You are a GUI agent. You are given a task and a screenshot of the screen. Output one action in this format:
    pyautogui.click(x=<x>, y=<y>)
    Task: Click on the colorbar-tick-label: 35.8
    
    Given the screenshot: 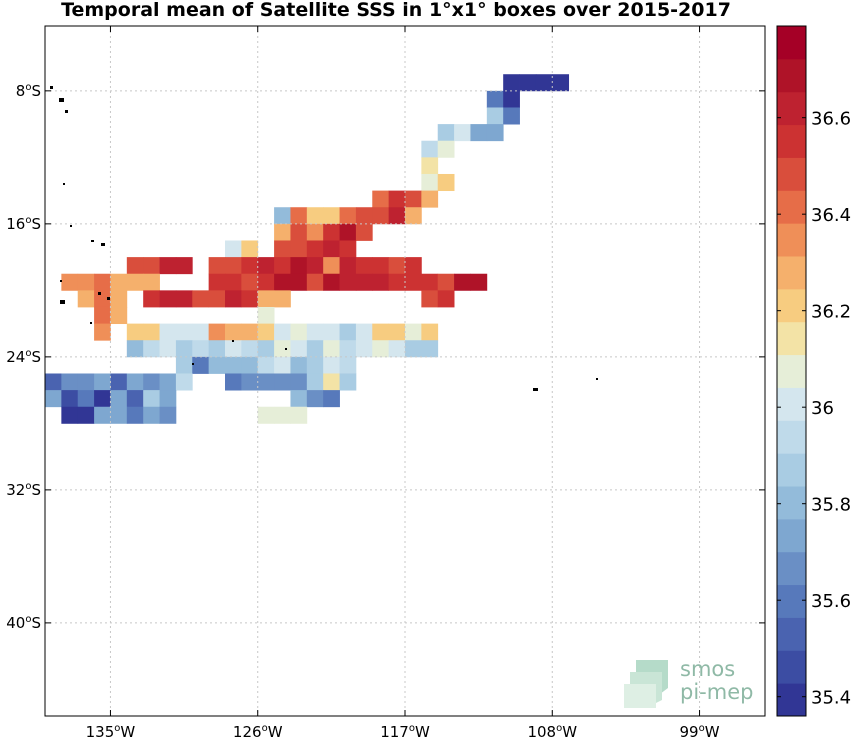 What is the action you would take?
    pyautogui.click(x=831, y=505)
    